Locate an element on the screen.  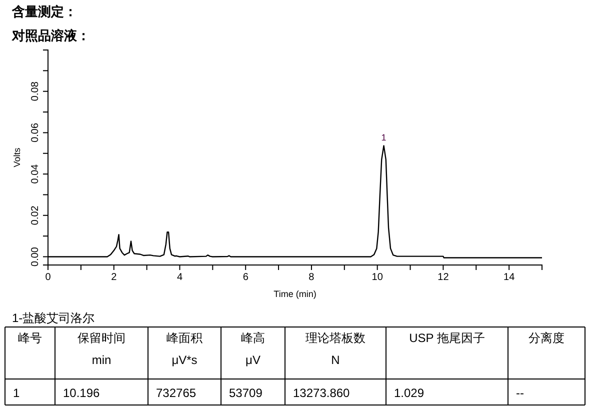
text: 1.029 is located at coordinates (409, 393).